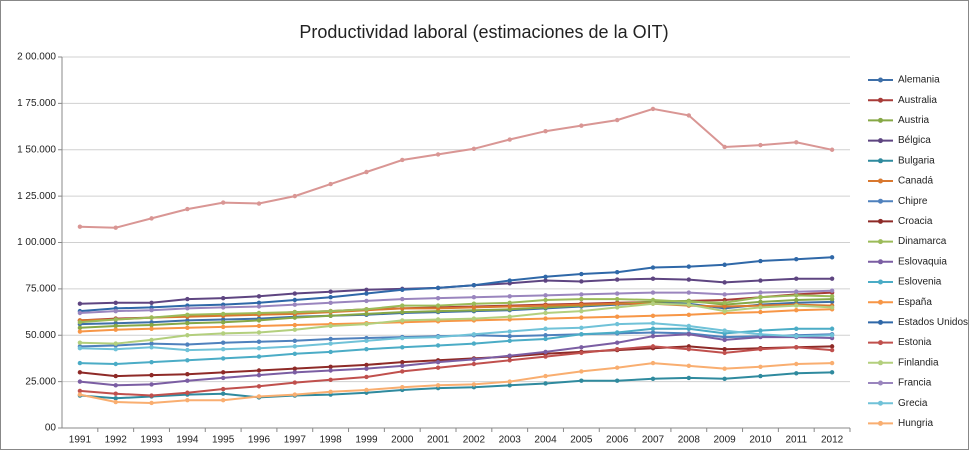  Describe the element at coordinates (913, 201) in the screenshot. I see `legend-label: Chipre` at that location.